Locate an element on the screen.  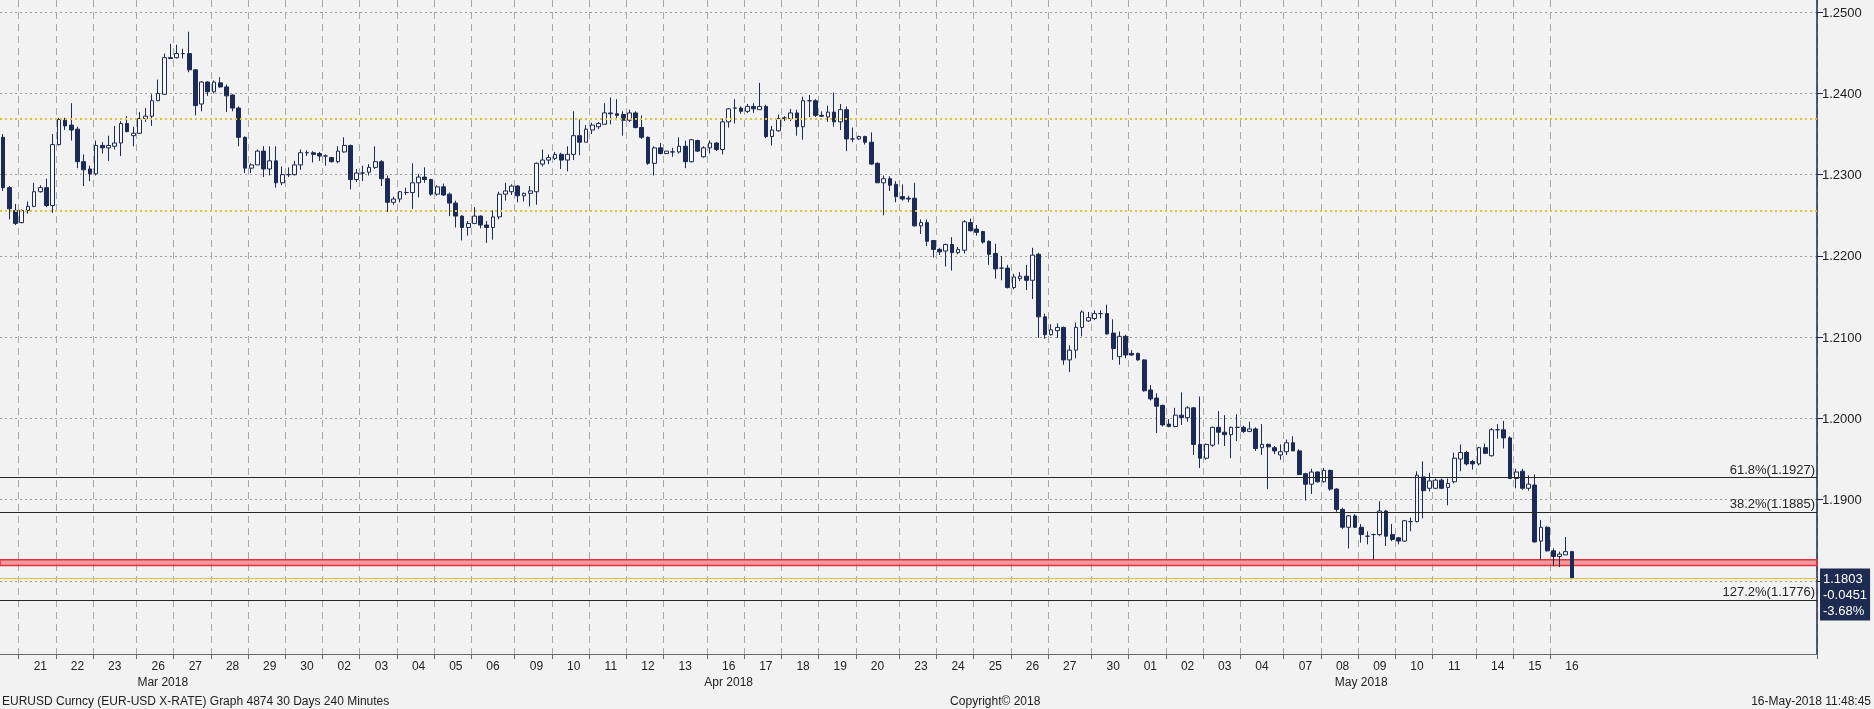
text: Apr 2018 is located at coordinates (729, 682).